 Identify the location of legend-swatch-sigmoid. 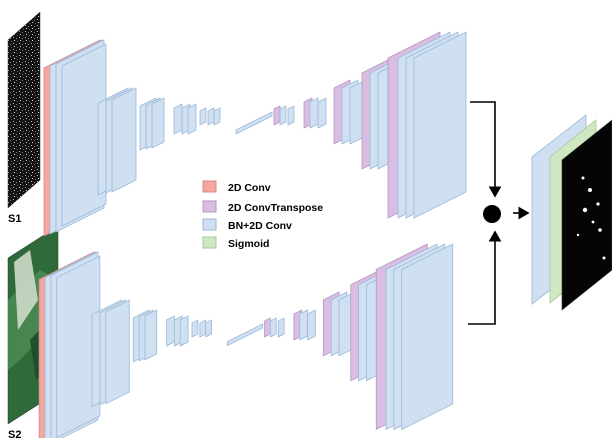
(209, 242).